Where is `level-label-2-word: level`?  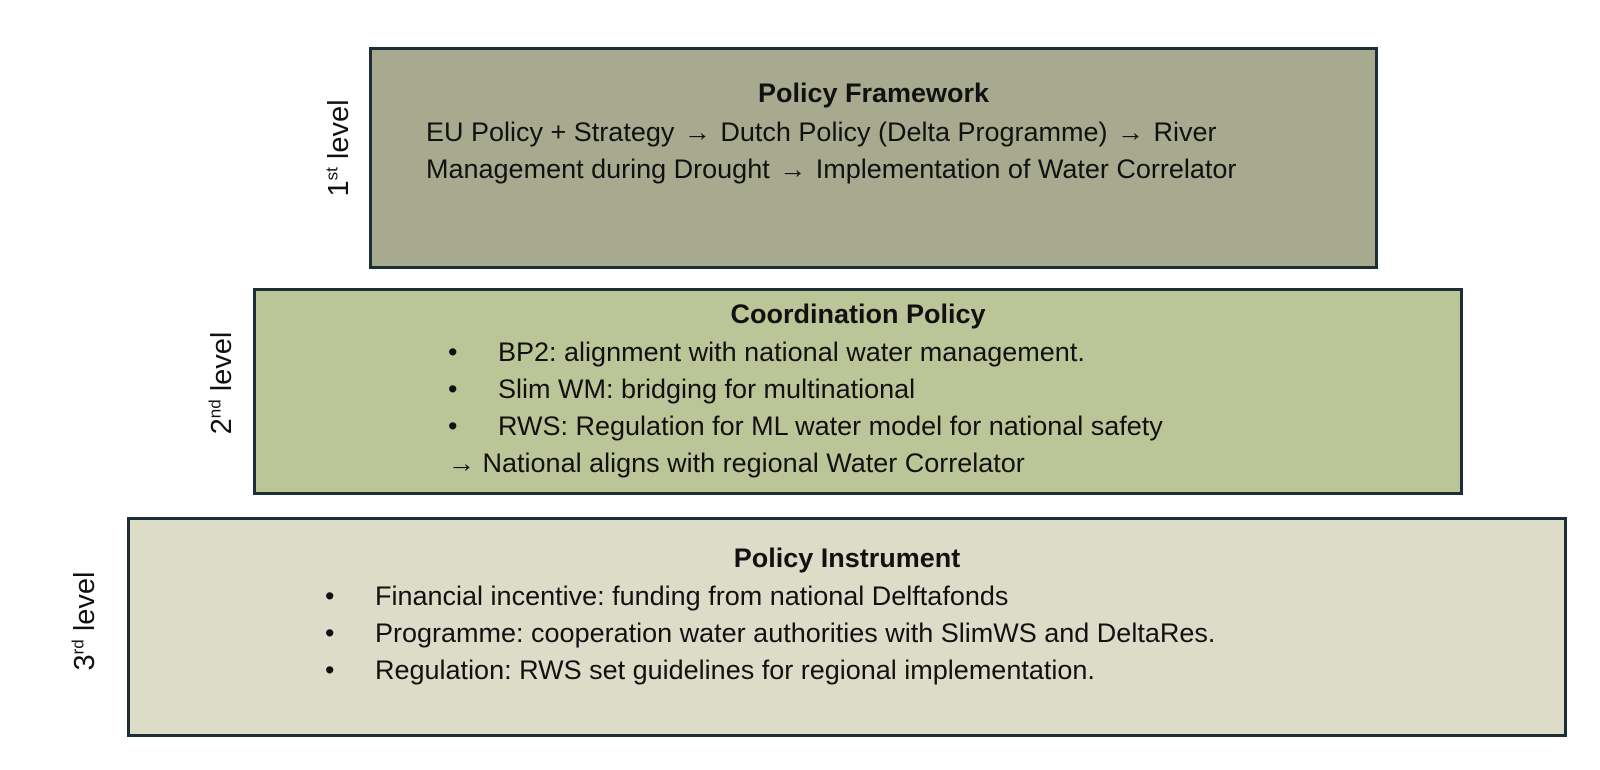
level-label-2-word: level is located at coordinates (222, 361).